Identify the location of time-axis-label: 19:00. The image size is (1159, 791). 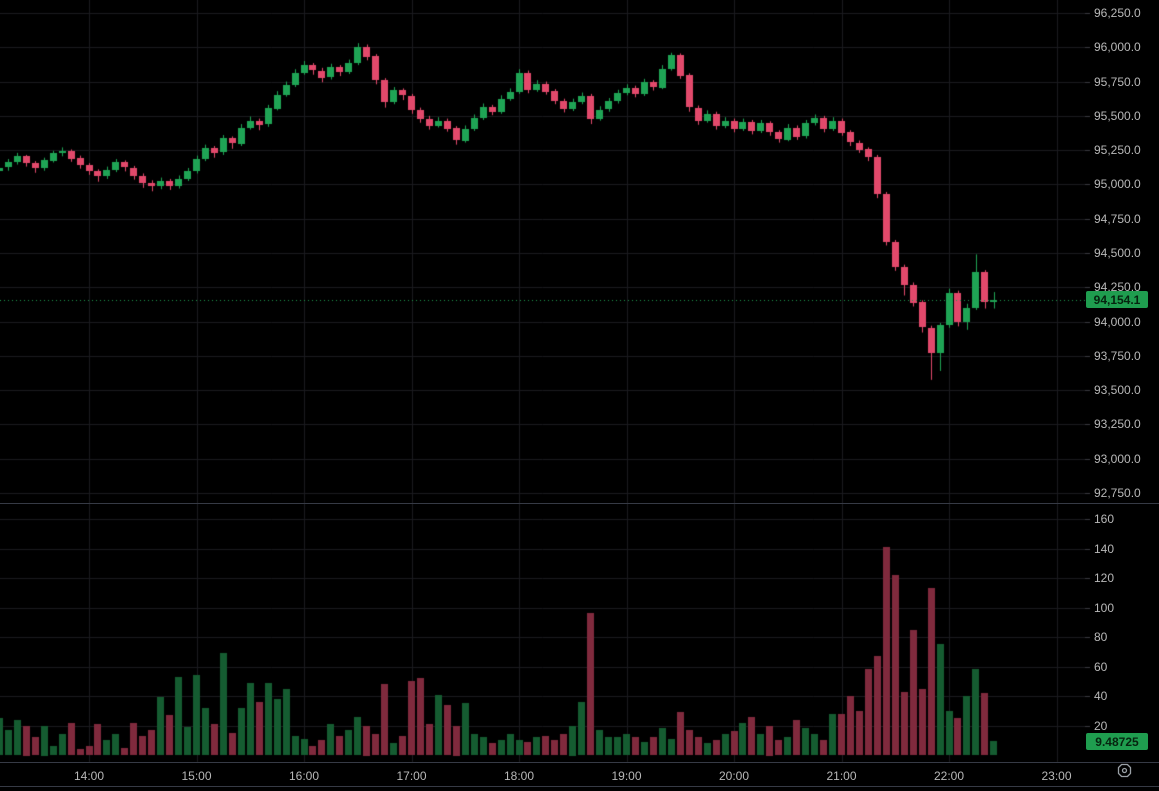
(626, 776).